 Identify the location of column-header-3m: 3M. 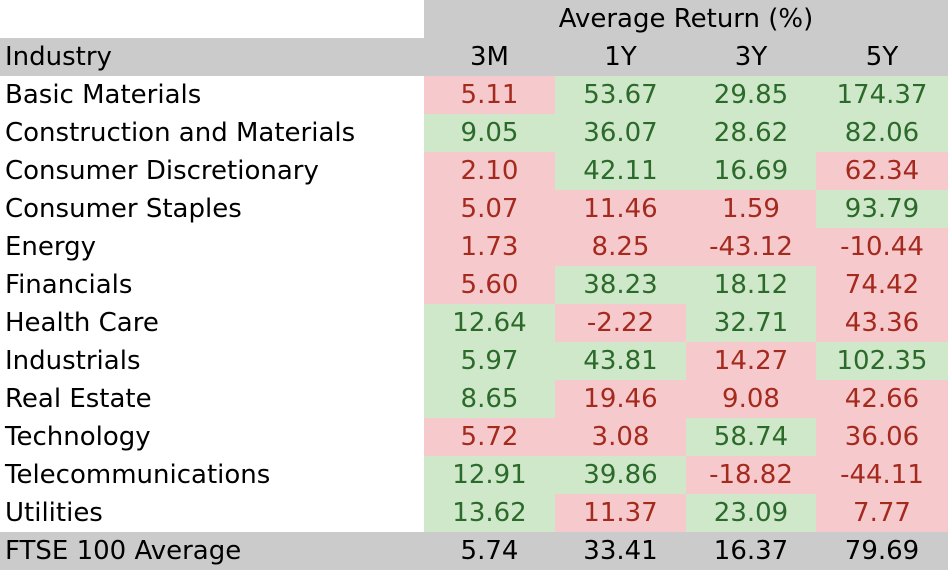
(489, 57).